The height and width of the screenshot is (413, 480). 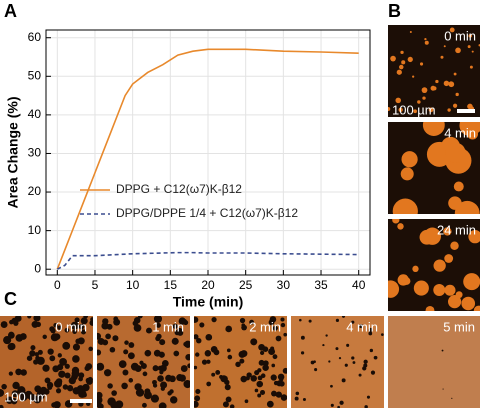 I want to click on image-label: 4 min, so click(x=460, y=132).